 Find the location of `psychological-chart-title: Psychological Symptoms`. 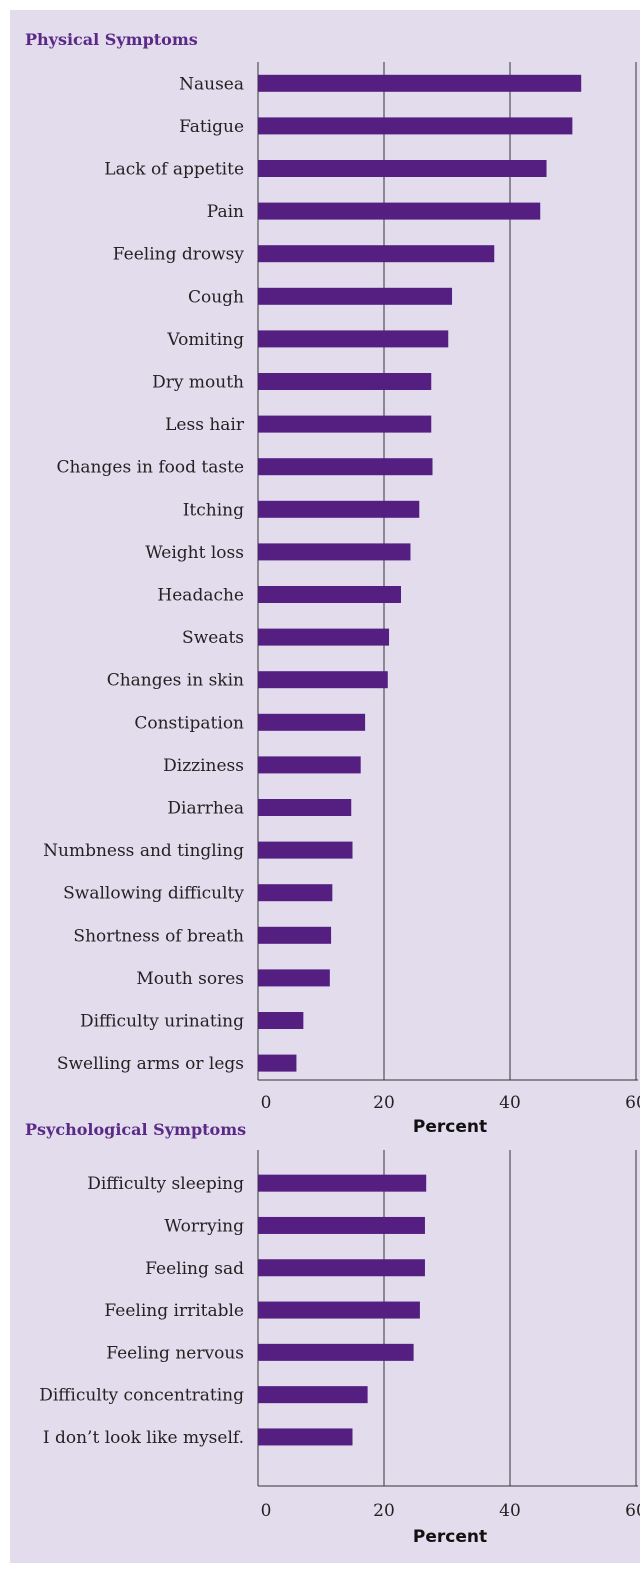

psychological-chart-title: Psychological Symptoms is located at coordinates (136, 1129).